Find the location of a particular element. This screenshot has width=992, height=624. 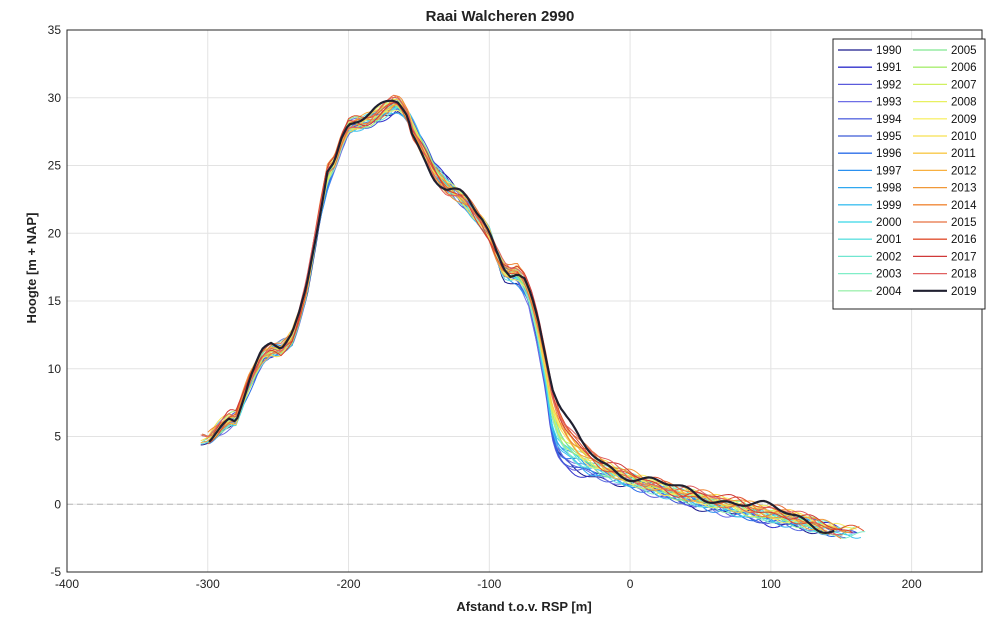

legend-entry: 2003 is located at coordinates (889, 275).